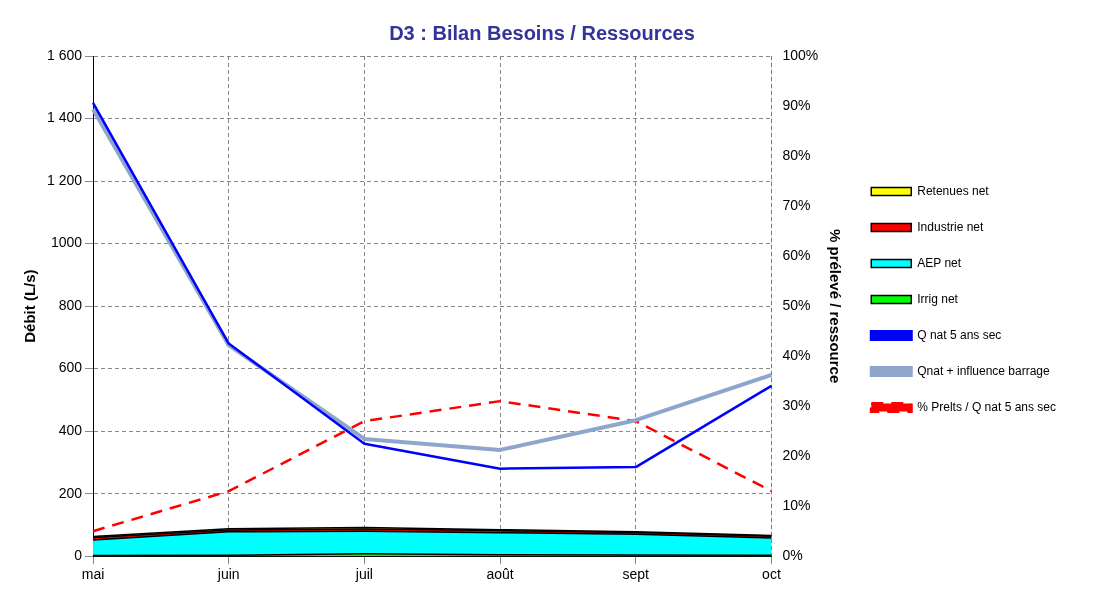 The image size is (1114, 599). Describe the element at coordinates (796, 354) in the screenshot. I see `y2-tick-label: 40%` at that location.